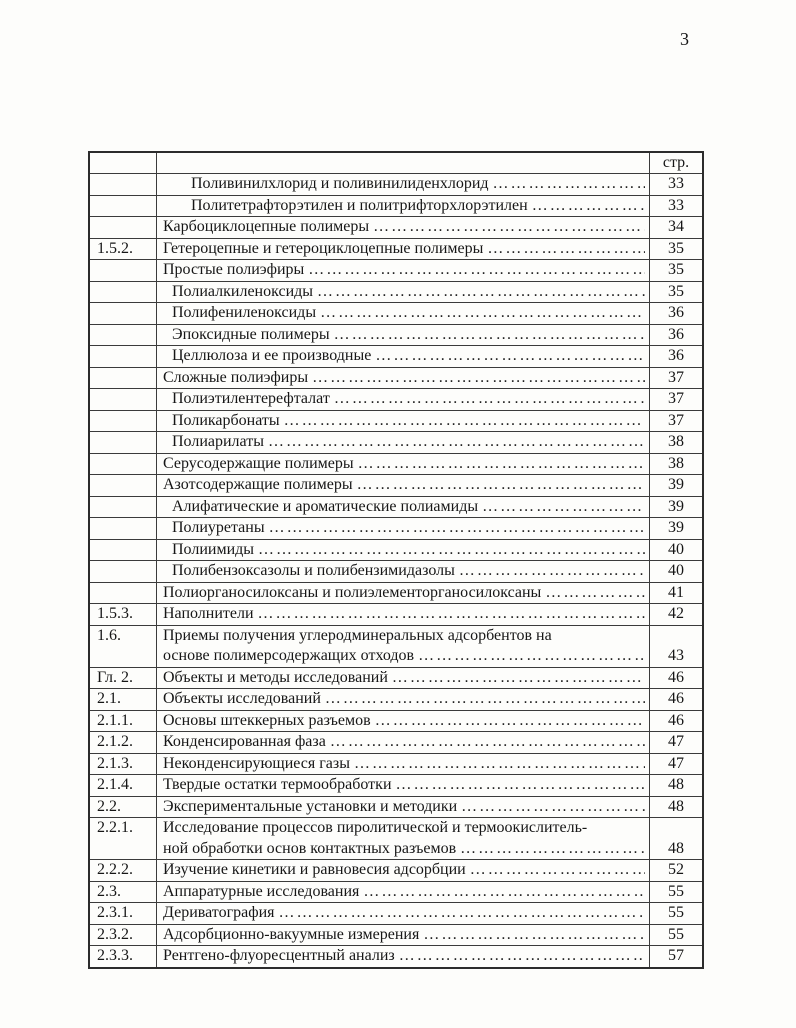 This screenshot has height=1028, width=796. I want to click on toc-row-title: Полиалкиленоксиды, so click(403, 291).